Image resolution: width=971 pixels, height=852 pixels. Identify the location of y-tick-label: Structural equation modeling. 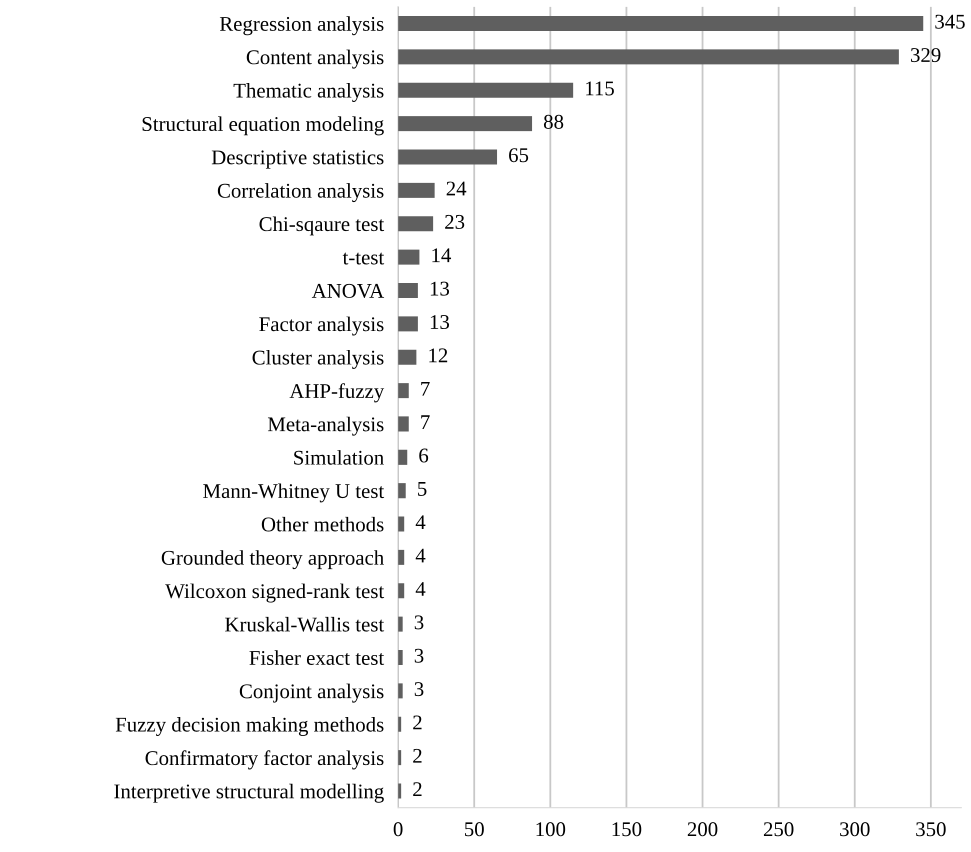
(263, 126).